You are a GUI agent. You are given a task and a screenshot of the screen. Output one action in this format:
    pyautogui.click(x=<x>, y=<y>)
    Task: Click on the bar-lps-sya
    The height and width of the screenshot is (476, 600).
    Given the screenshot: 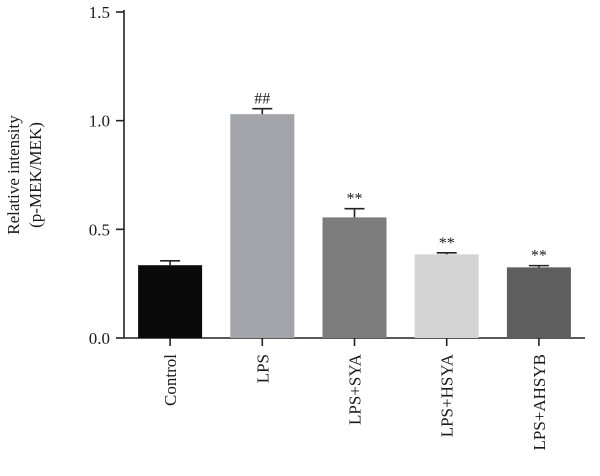 What is the action you would take?
    pyautogui.click(x=354, y=277)
    